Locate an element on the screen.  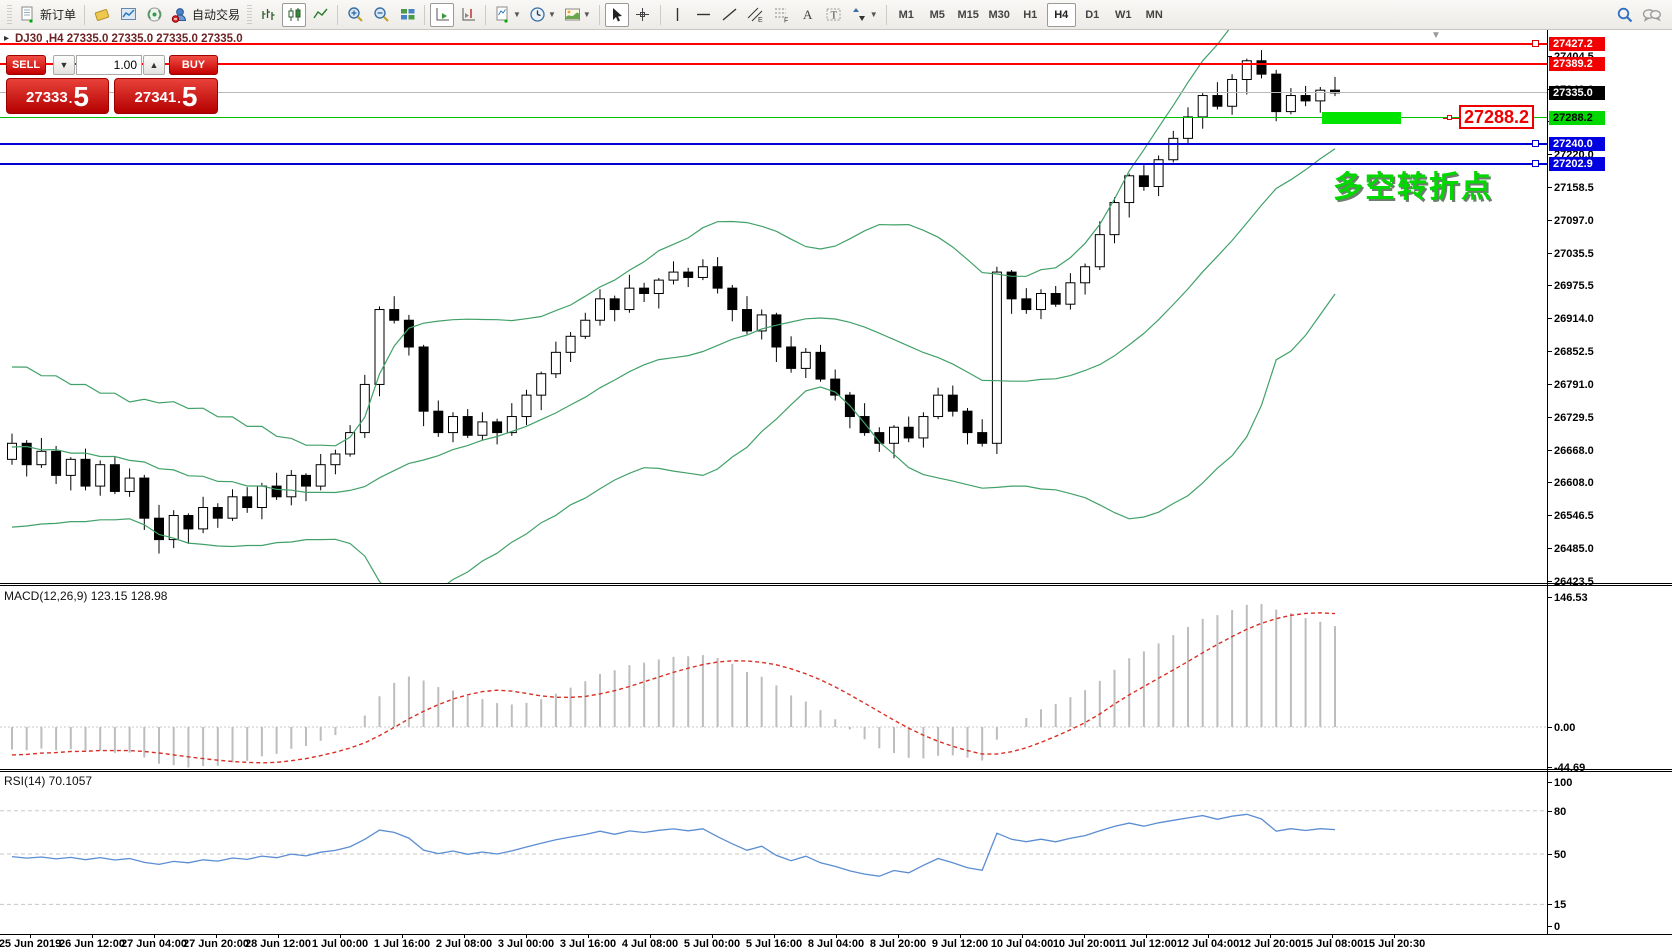
buy-button: BUY is located at coordinates (193, 65).